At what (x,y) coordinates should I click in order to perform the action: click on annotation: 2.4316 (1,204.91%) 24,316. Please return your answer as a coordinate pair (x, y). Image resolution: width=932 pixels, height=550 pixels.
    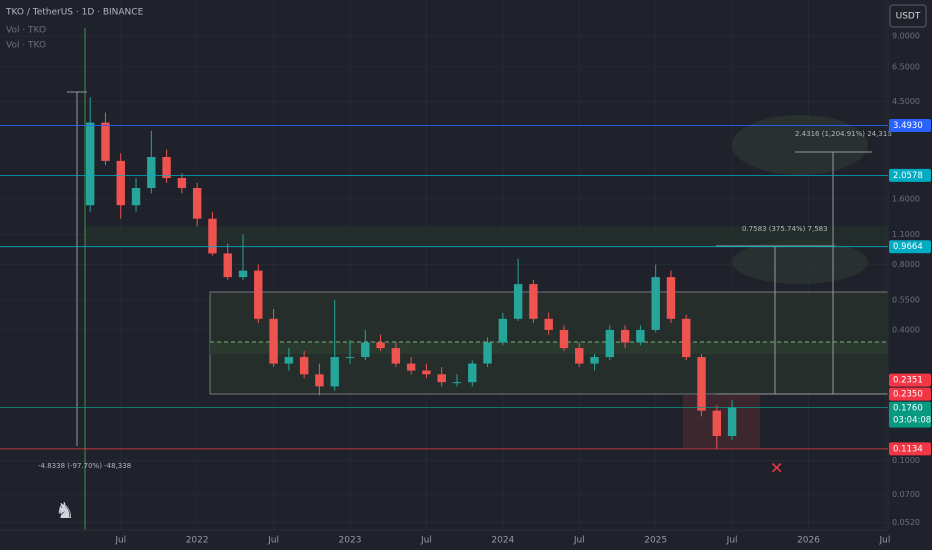
    Looking at the image, I should click on (843, 134).